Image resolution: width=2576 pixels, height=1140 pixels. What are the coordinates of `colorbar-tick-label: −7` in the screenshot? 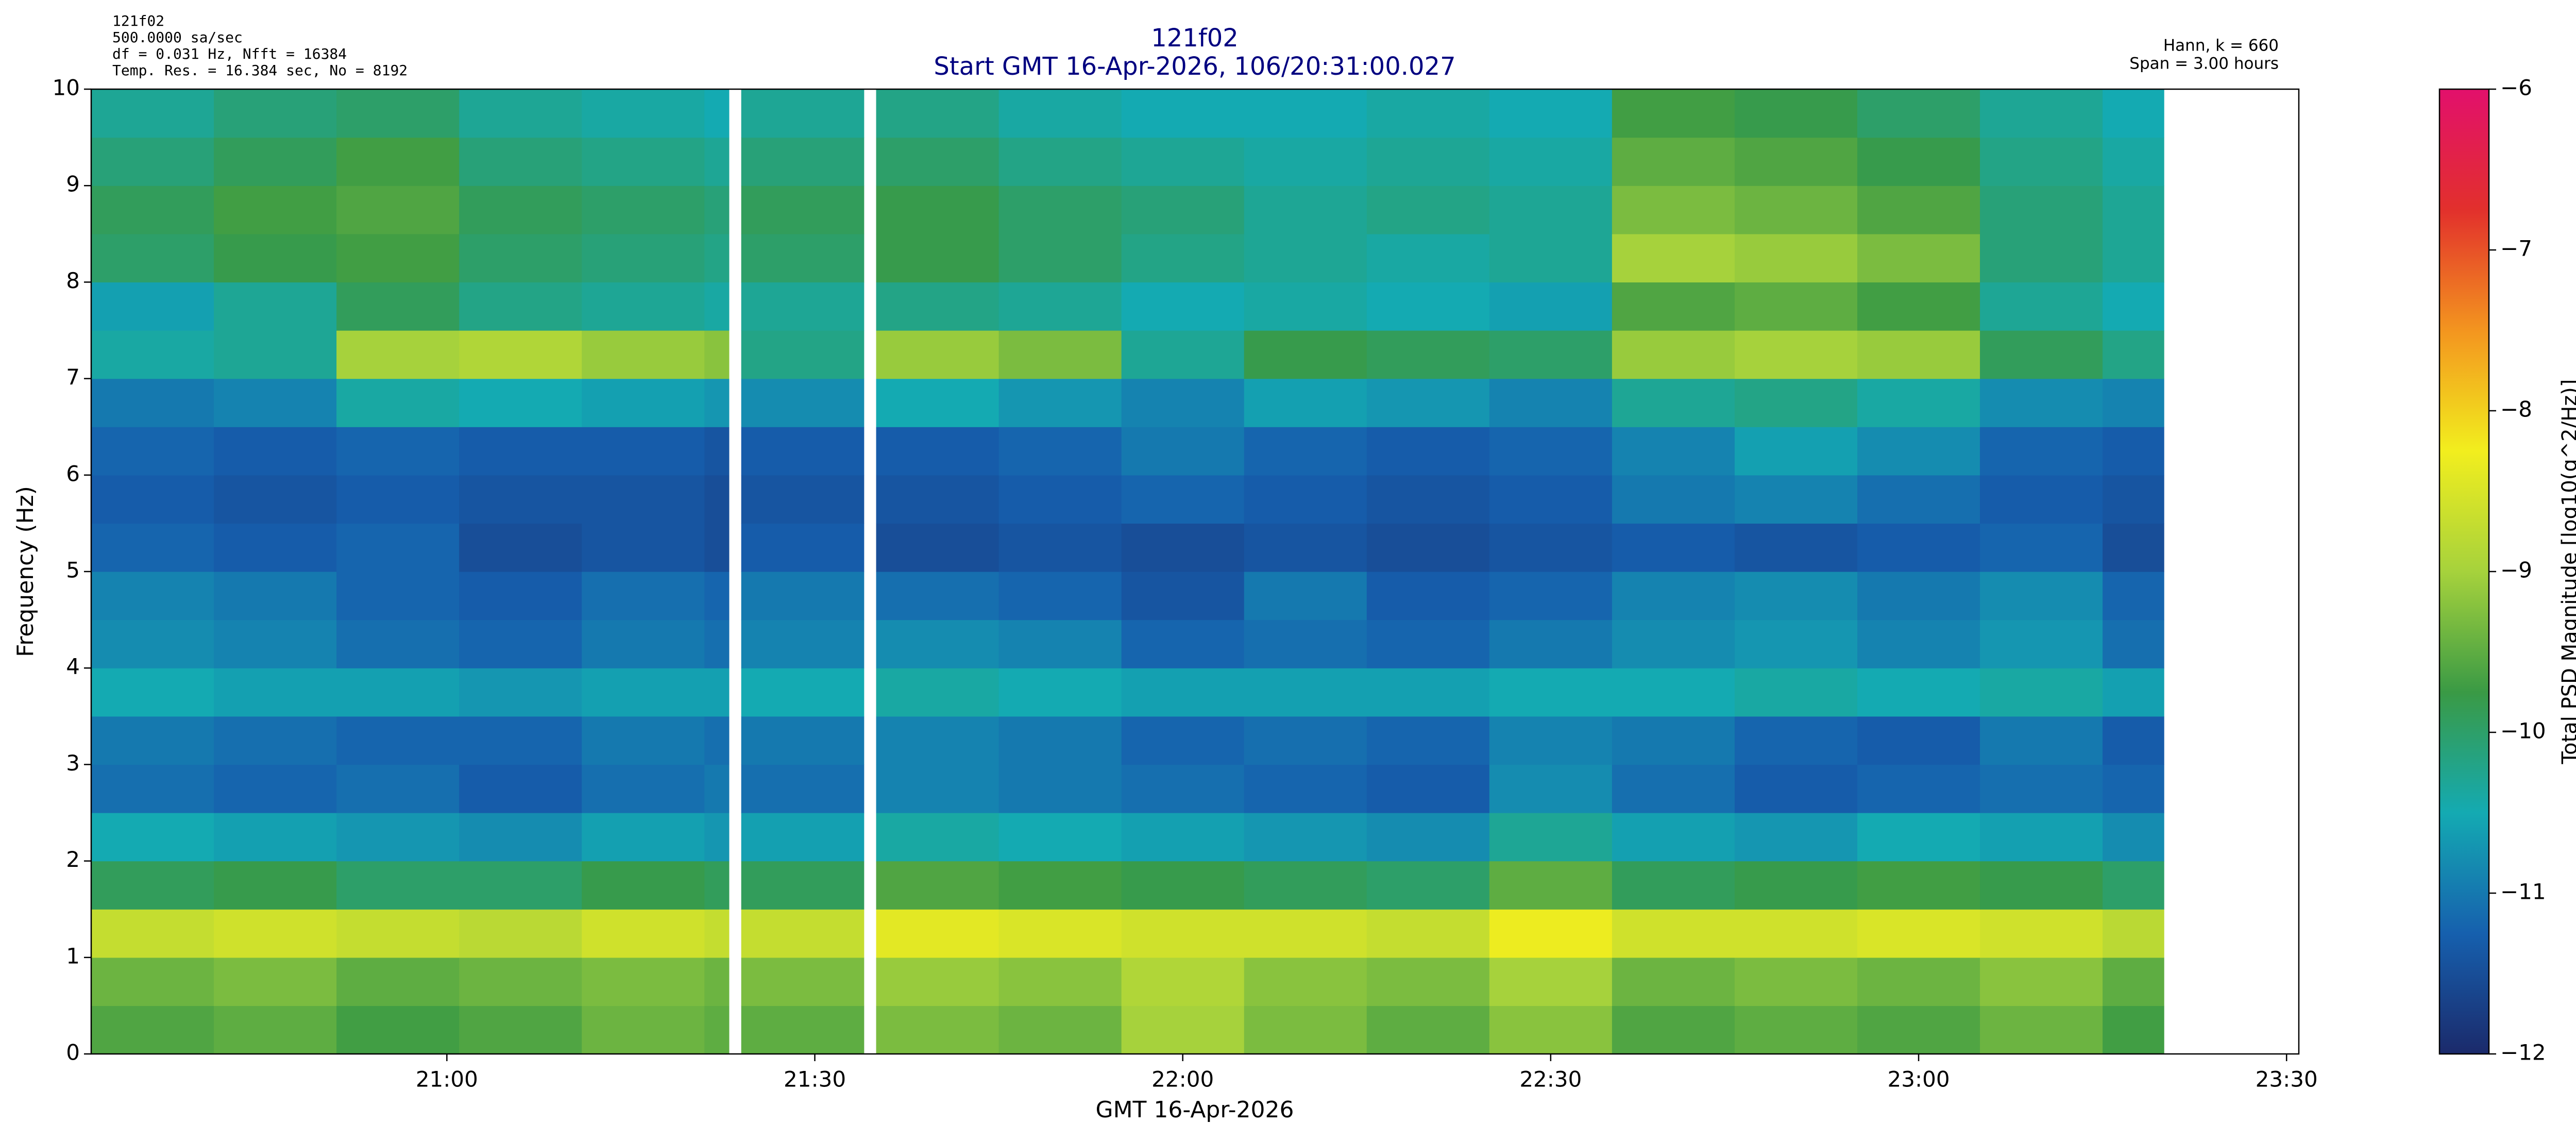 It's located at (2516, 249).